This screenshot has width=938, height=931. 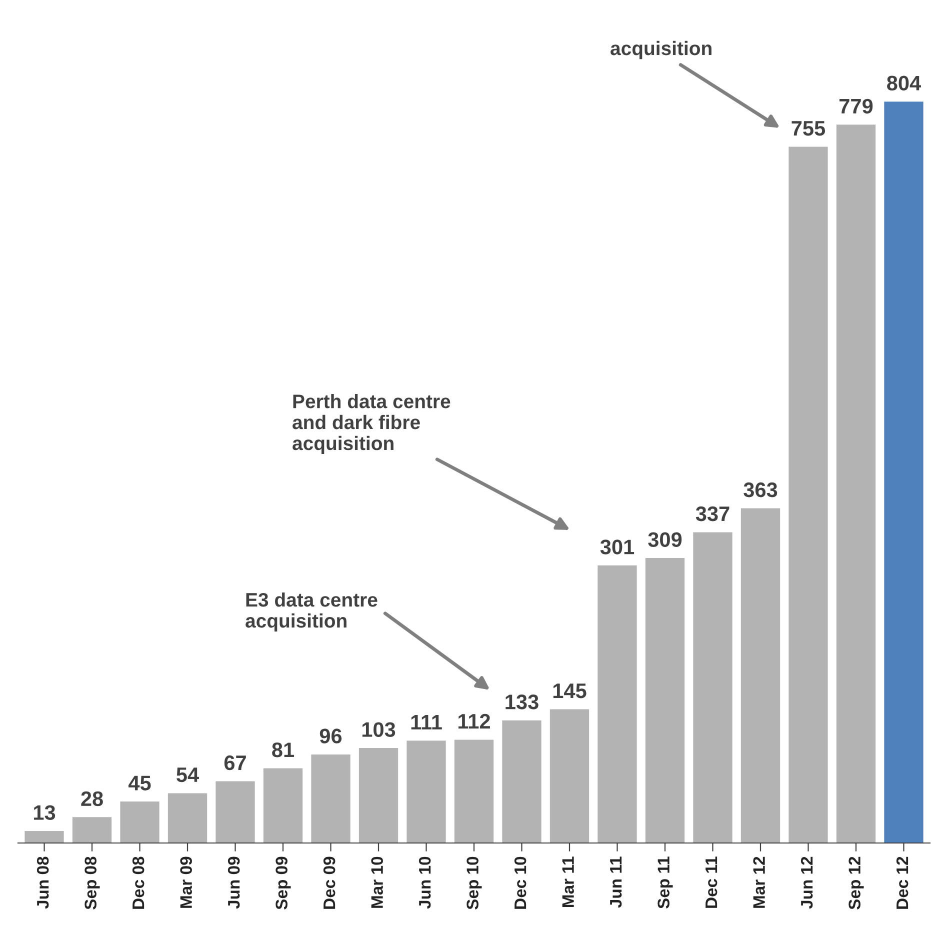 What do you see at coordinates (902, 882) in the screenshot?
I see `x-tick-label: Dec 12` at bounding box center [902, 882].